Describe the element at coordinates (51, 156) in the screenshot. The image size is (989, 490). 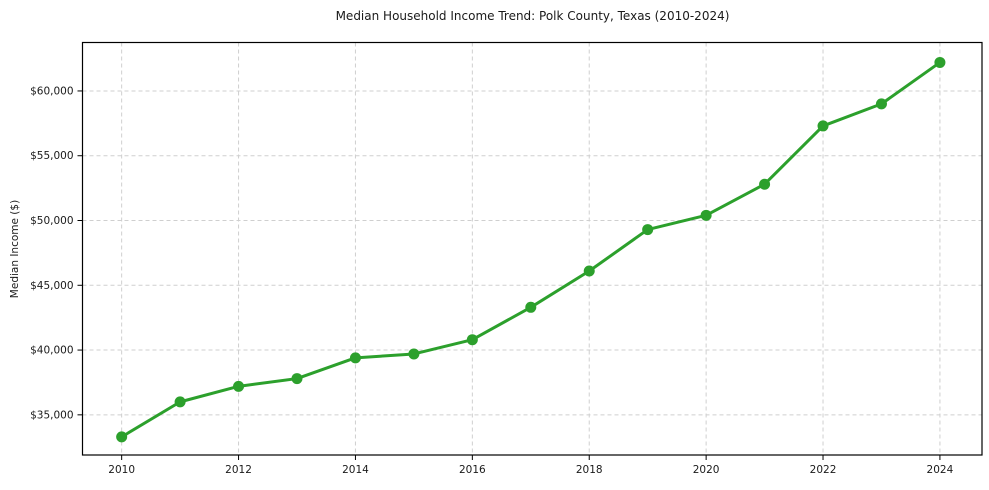
I see `y-tick-label: $55,000` at that location.